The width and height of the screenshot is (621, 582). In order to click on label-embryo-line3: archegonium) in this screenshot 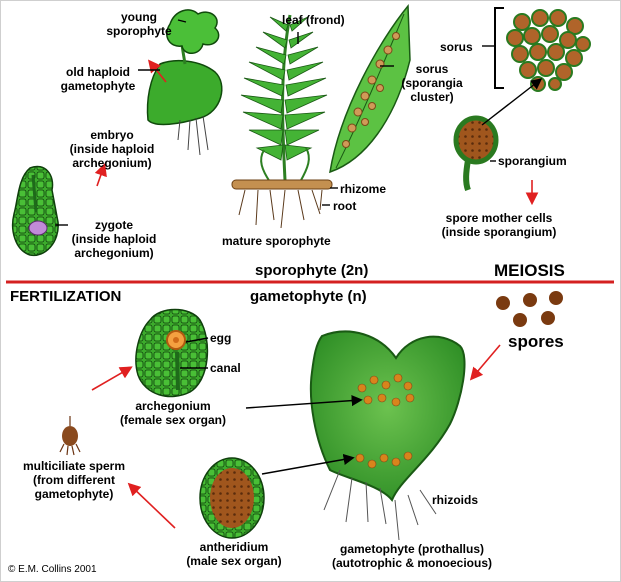, I will do `click(112, 163)`.